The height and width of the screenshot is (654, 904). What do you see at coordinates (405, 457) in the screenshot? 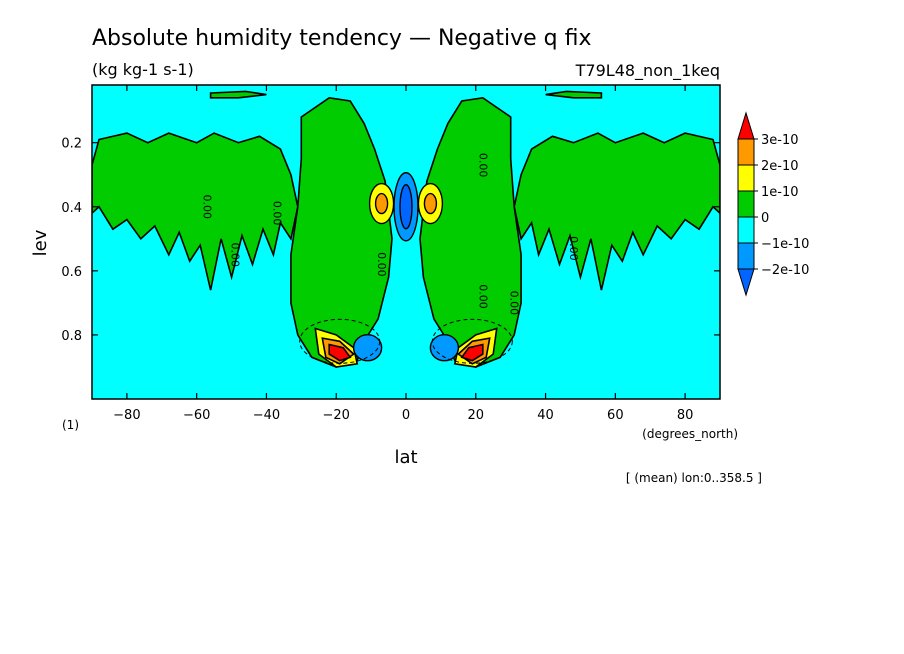
I see `x-axis-label: lat` at bounding box center [405, 457].